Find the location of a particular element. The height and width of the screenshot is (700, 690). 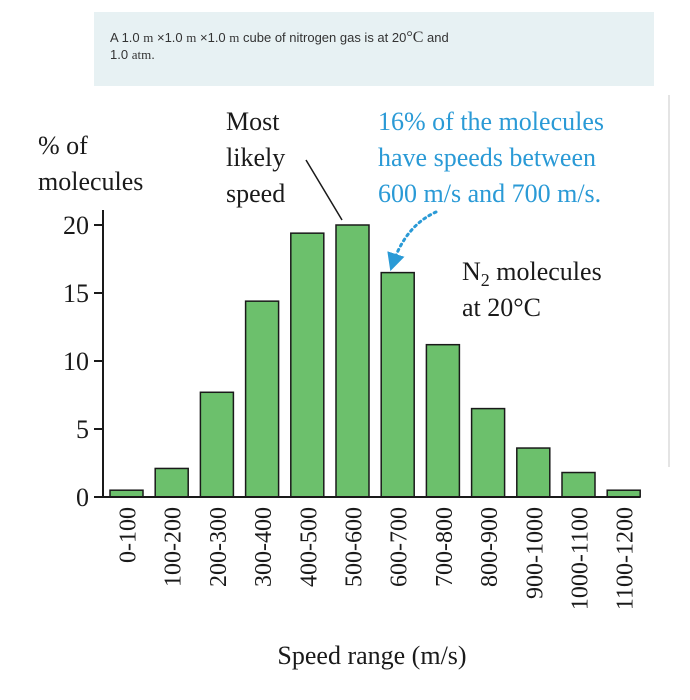

y-tick-label-15: 15 is located at coordinates (76, 293).